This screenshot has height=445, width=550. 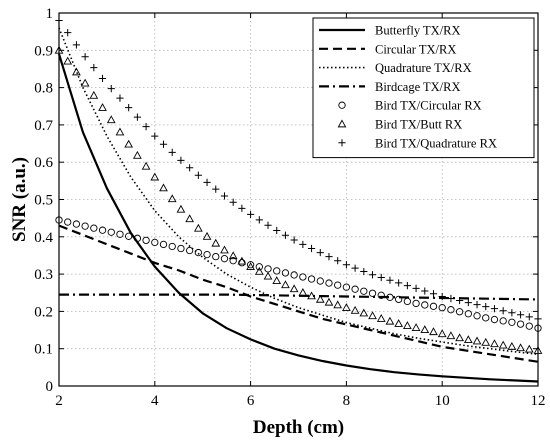 I want to click on y-tick-label: 0.8, so click(x=43, y=89).